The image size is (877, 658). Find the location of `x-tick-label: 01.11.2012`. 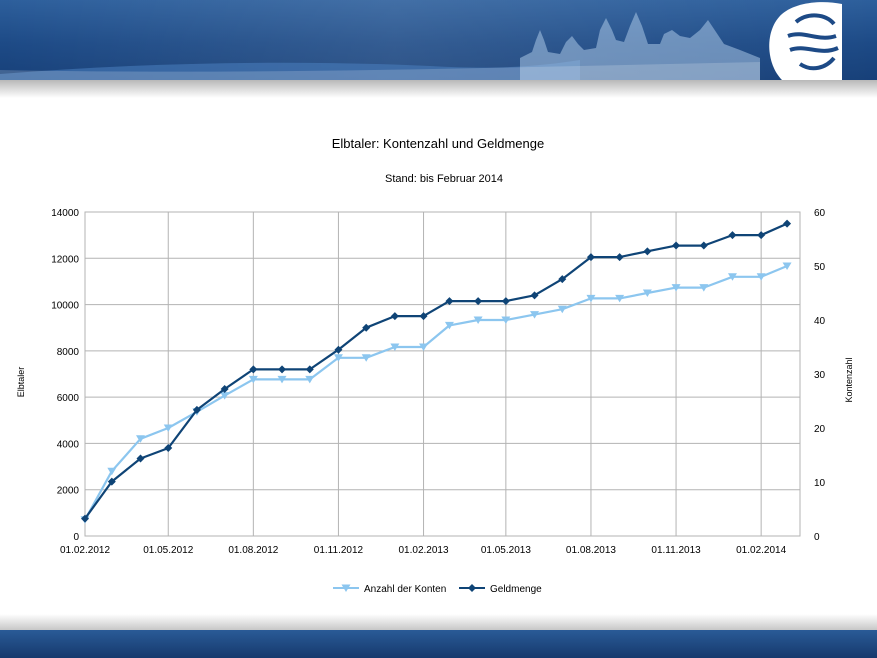

x-tick-label: 01.11.2012 is located at coordinates (339, 550).